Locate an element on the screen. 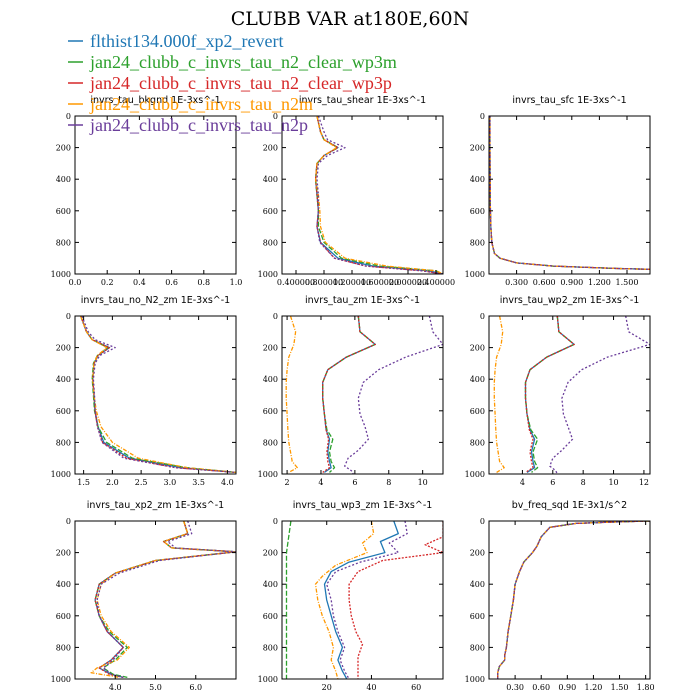 This screenshot has width=700, height=700. x-tick-label: 2.0 is located at coordinates (112, 482).